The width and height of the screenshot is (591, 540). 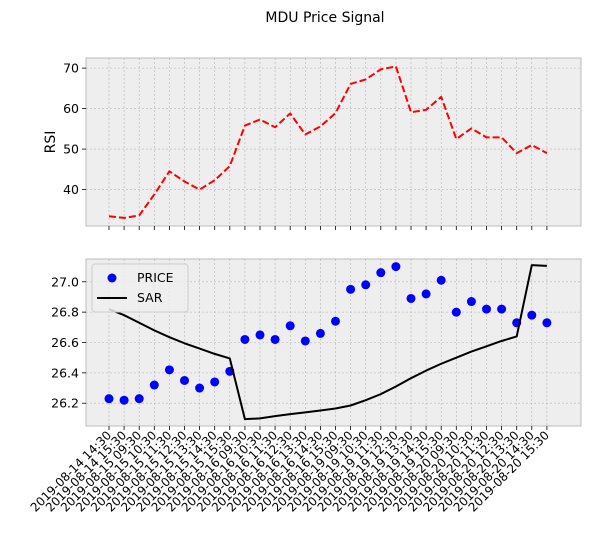 What do you see at coordinates (65, 342) in the screenshot?
I see `y-tick-label: 26.6` at bounding box center [65, 342].